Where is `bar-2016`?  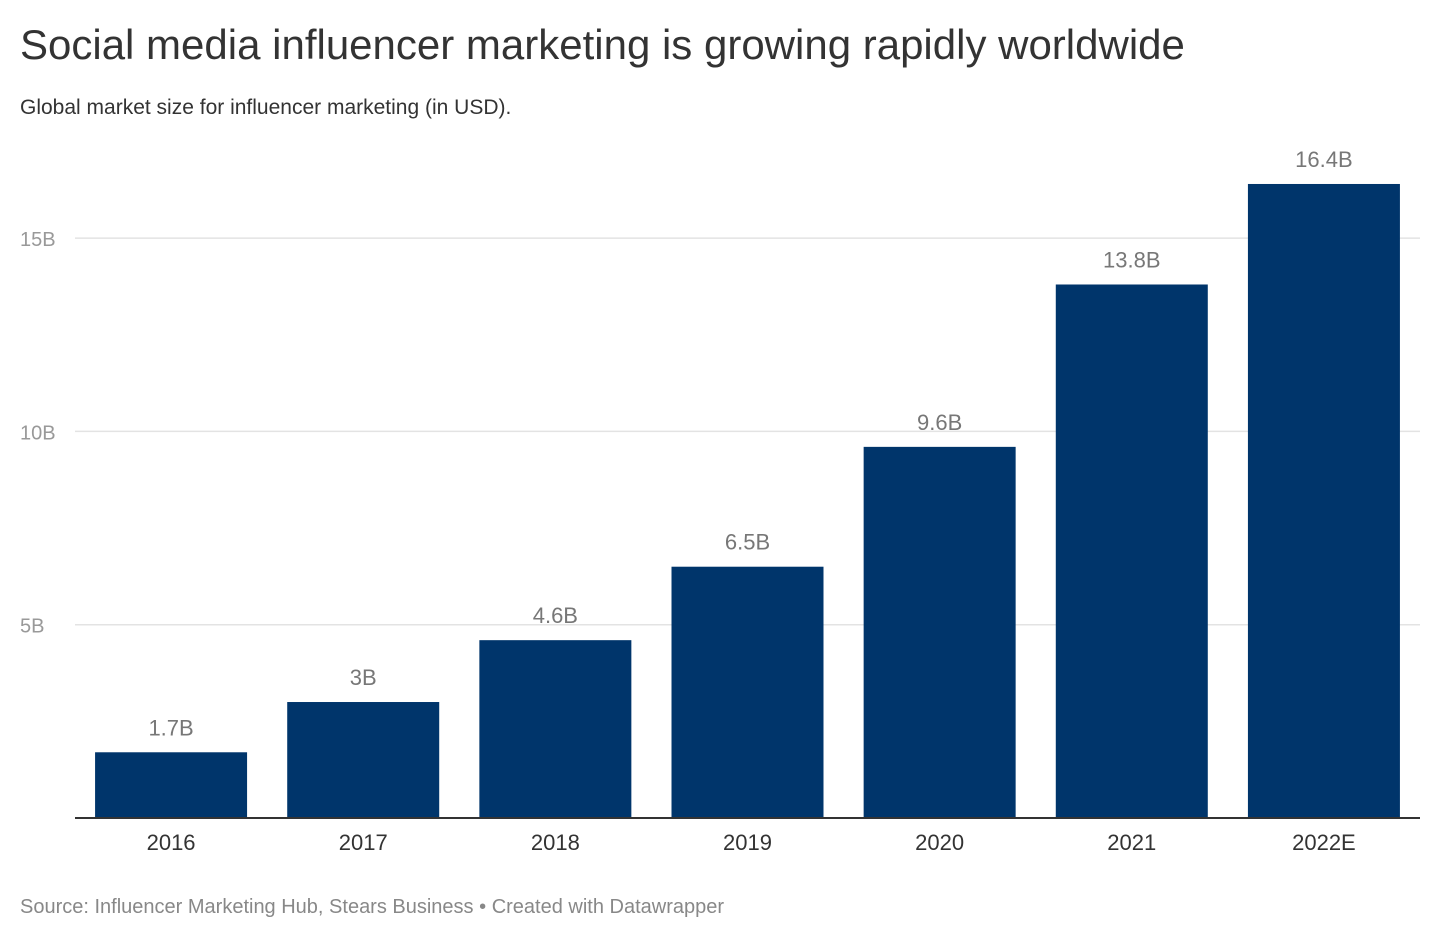
bar-2016 is located at coordinates (171, 785).